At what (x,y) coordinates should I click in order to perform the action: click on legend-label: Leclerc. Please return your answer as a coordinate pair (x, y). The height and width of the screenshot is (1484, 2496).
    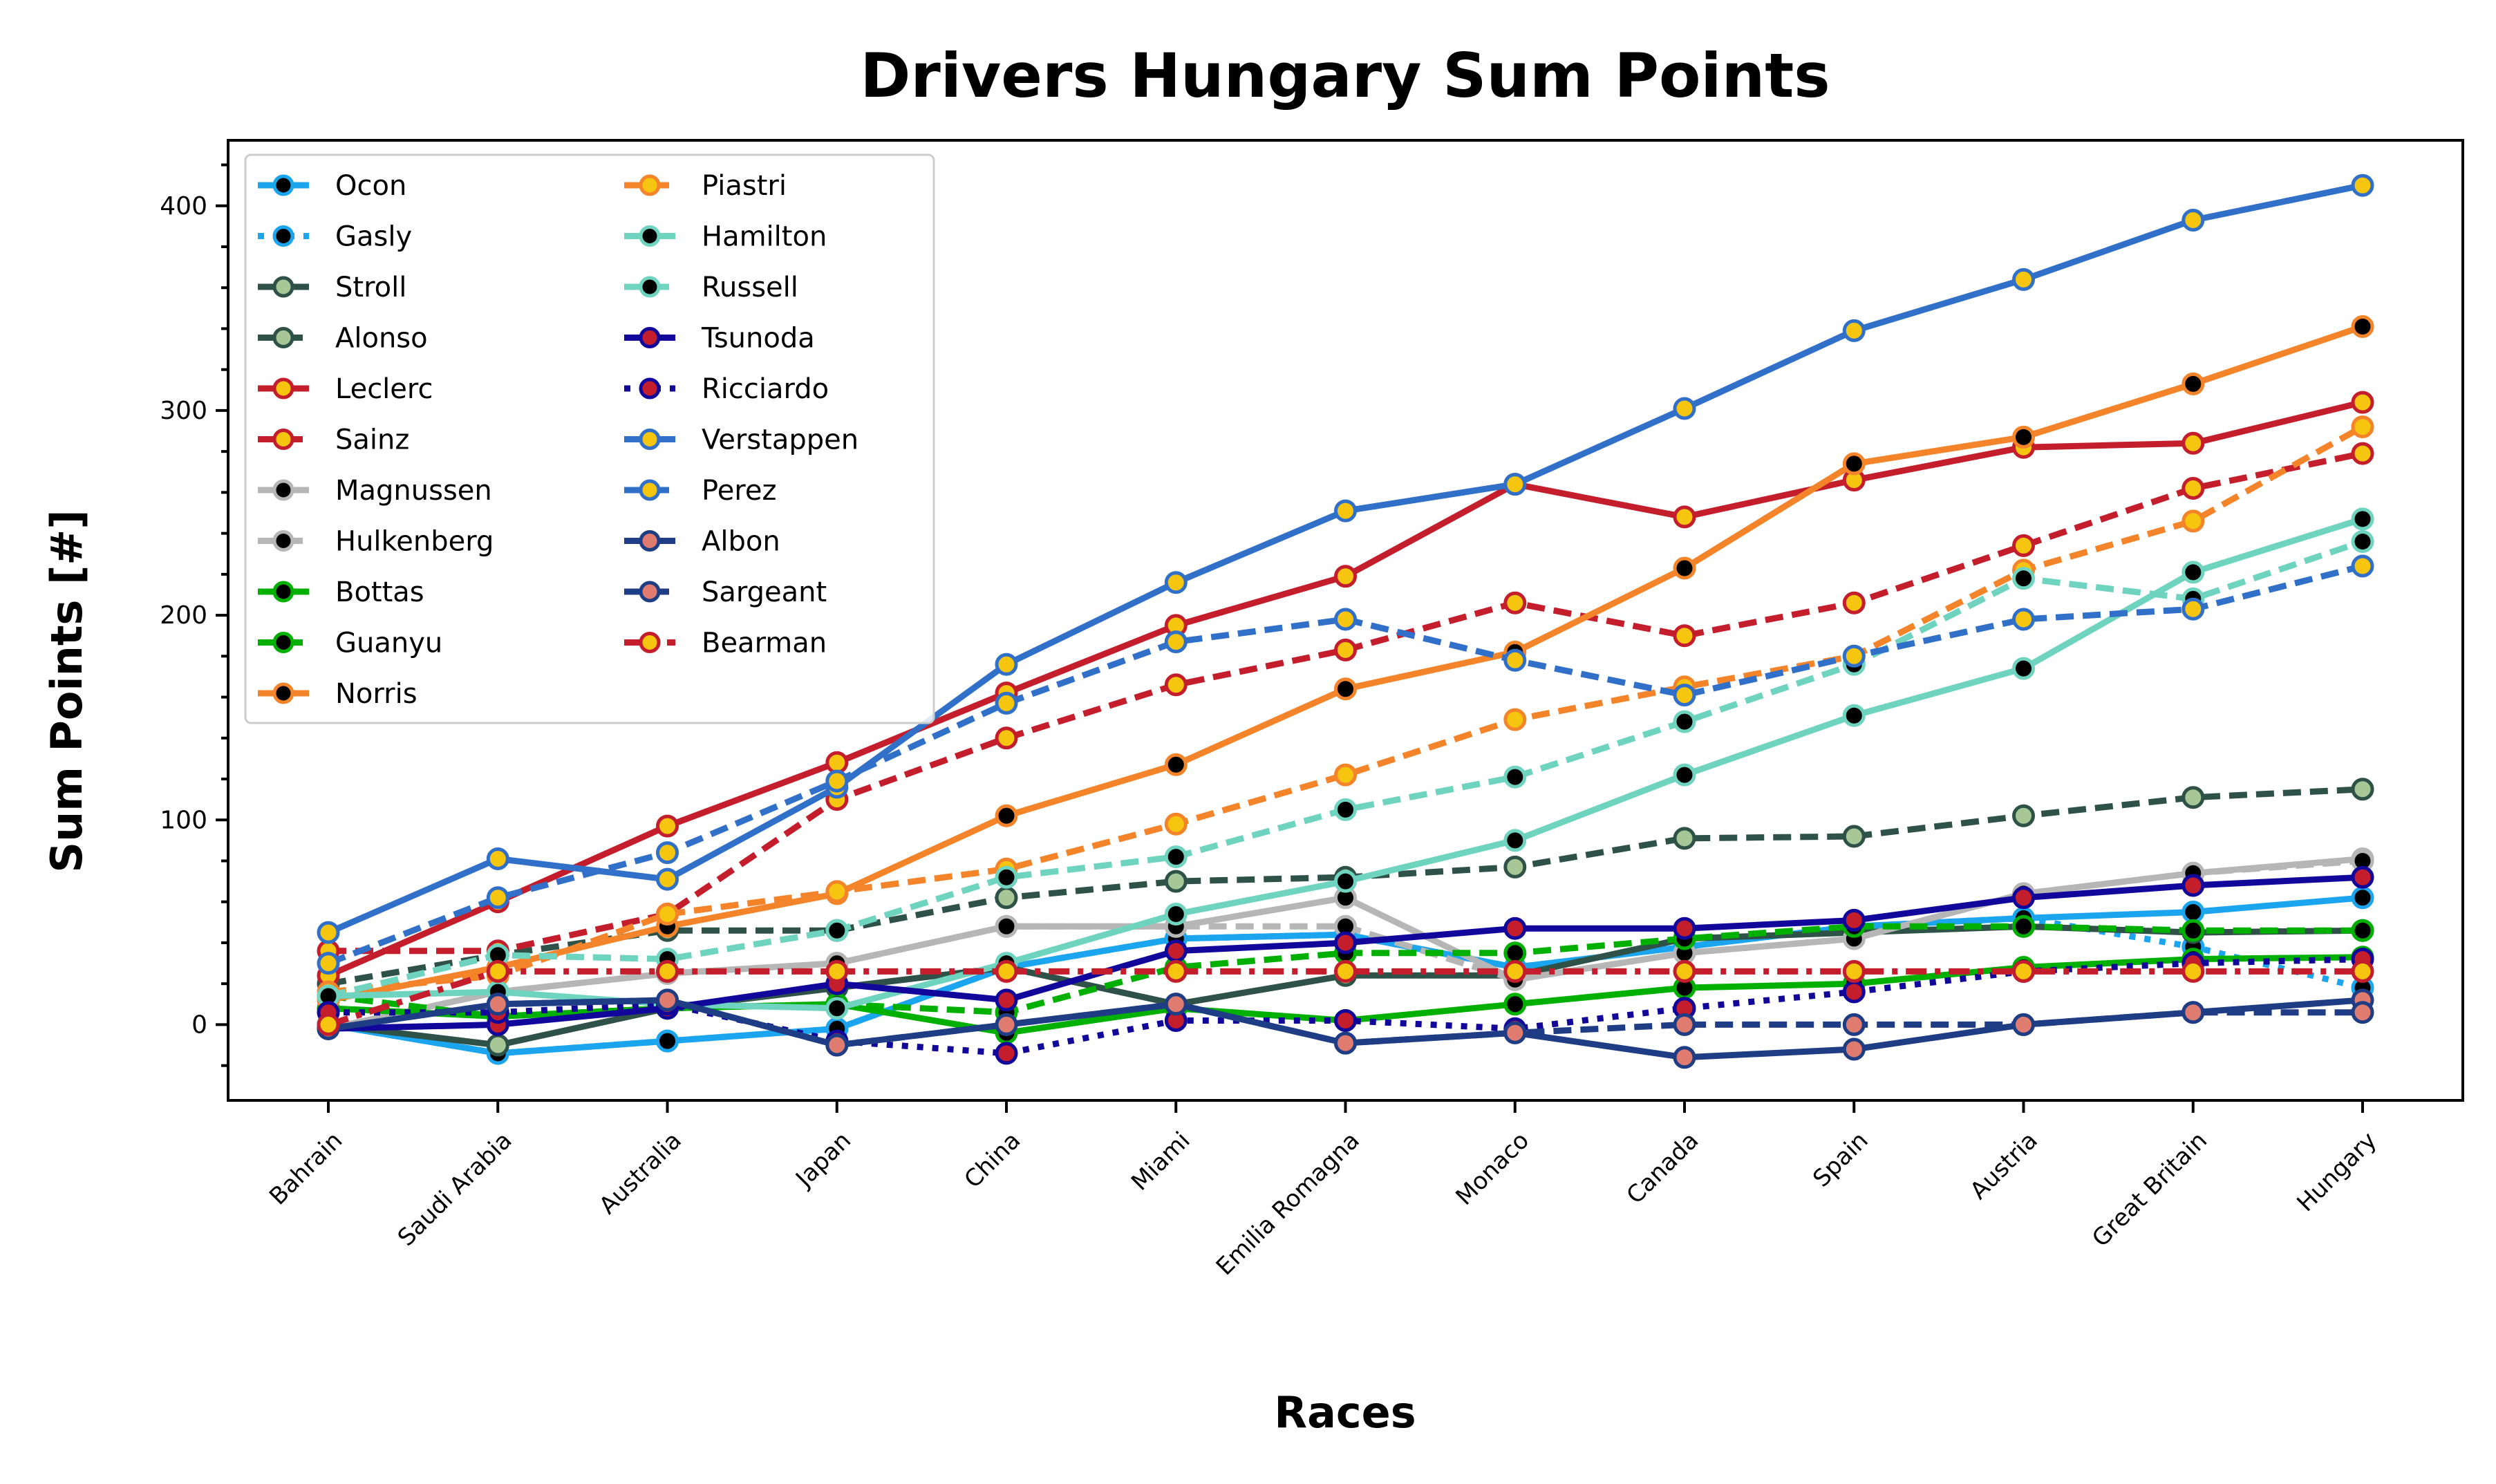
    Looking at the image, I should click on (384, 389).